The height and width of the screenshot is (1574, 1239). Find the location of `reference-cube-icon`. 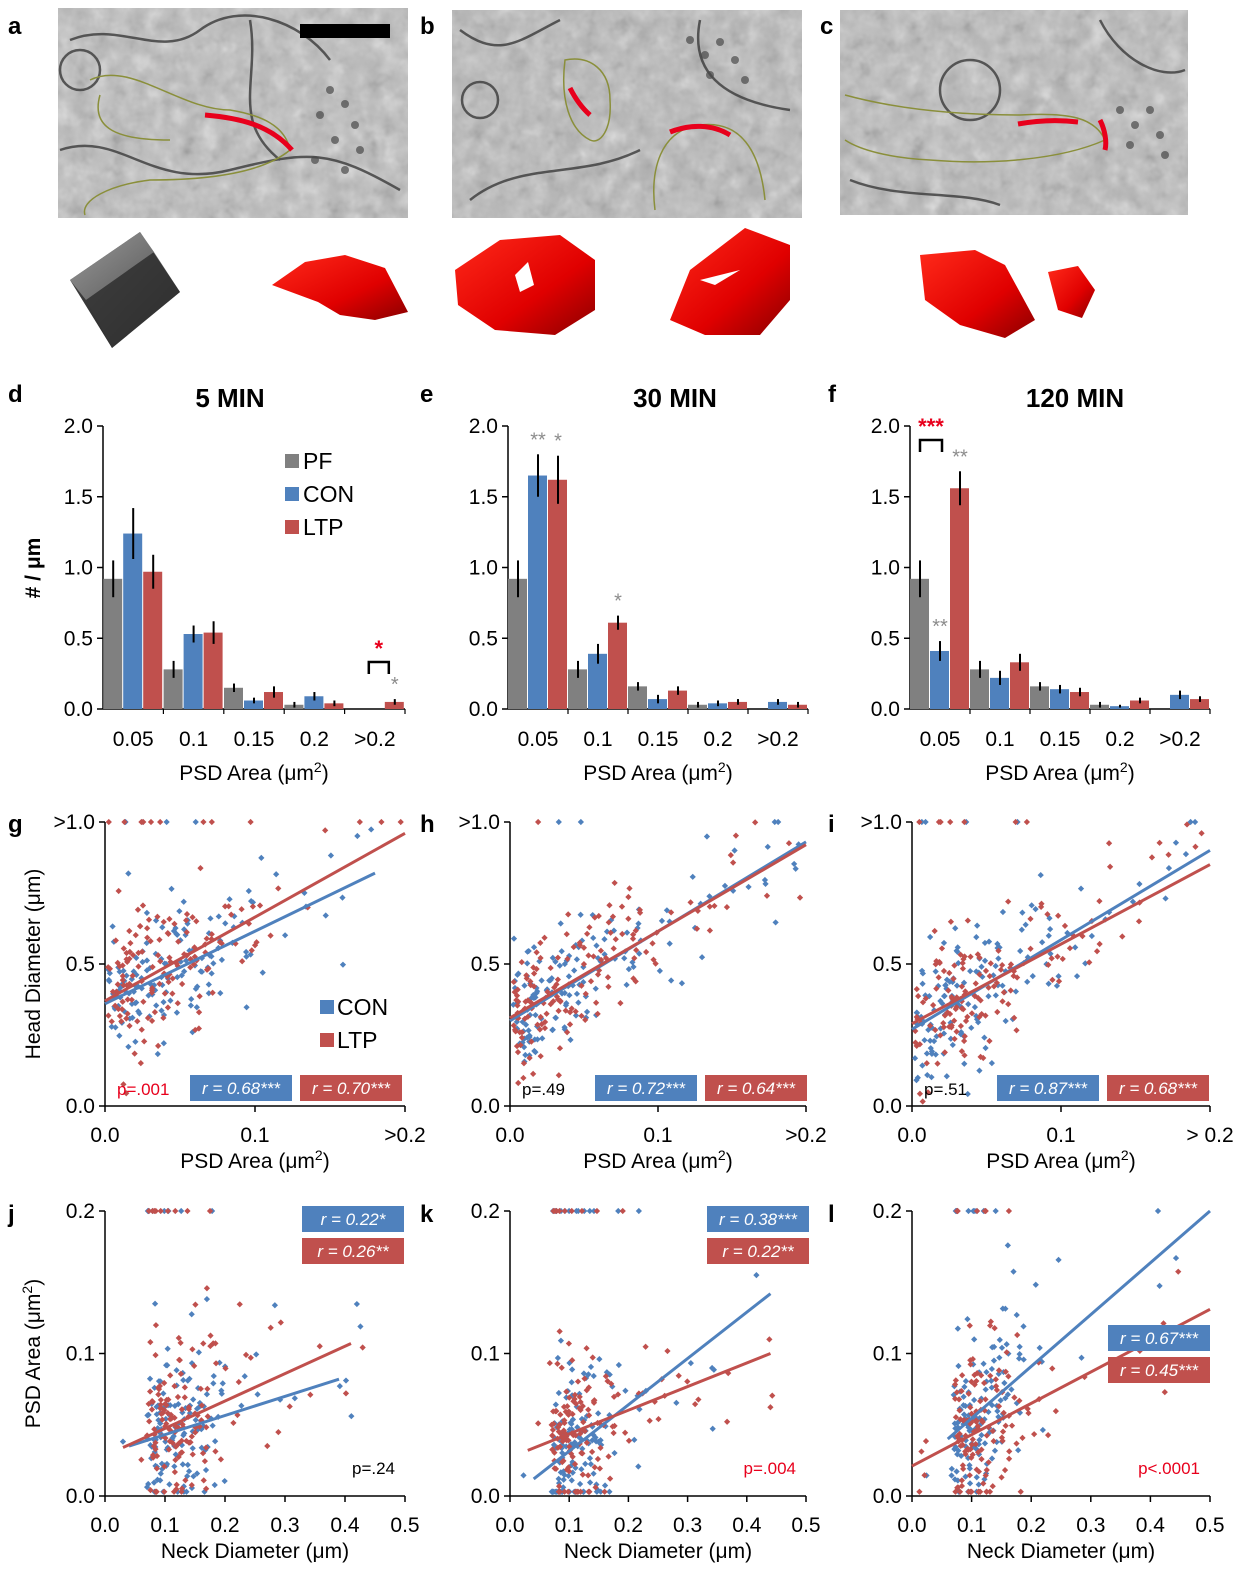

reference-cube-icon is located at coordinates (125, 290).